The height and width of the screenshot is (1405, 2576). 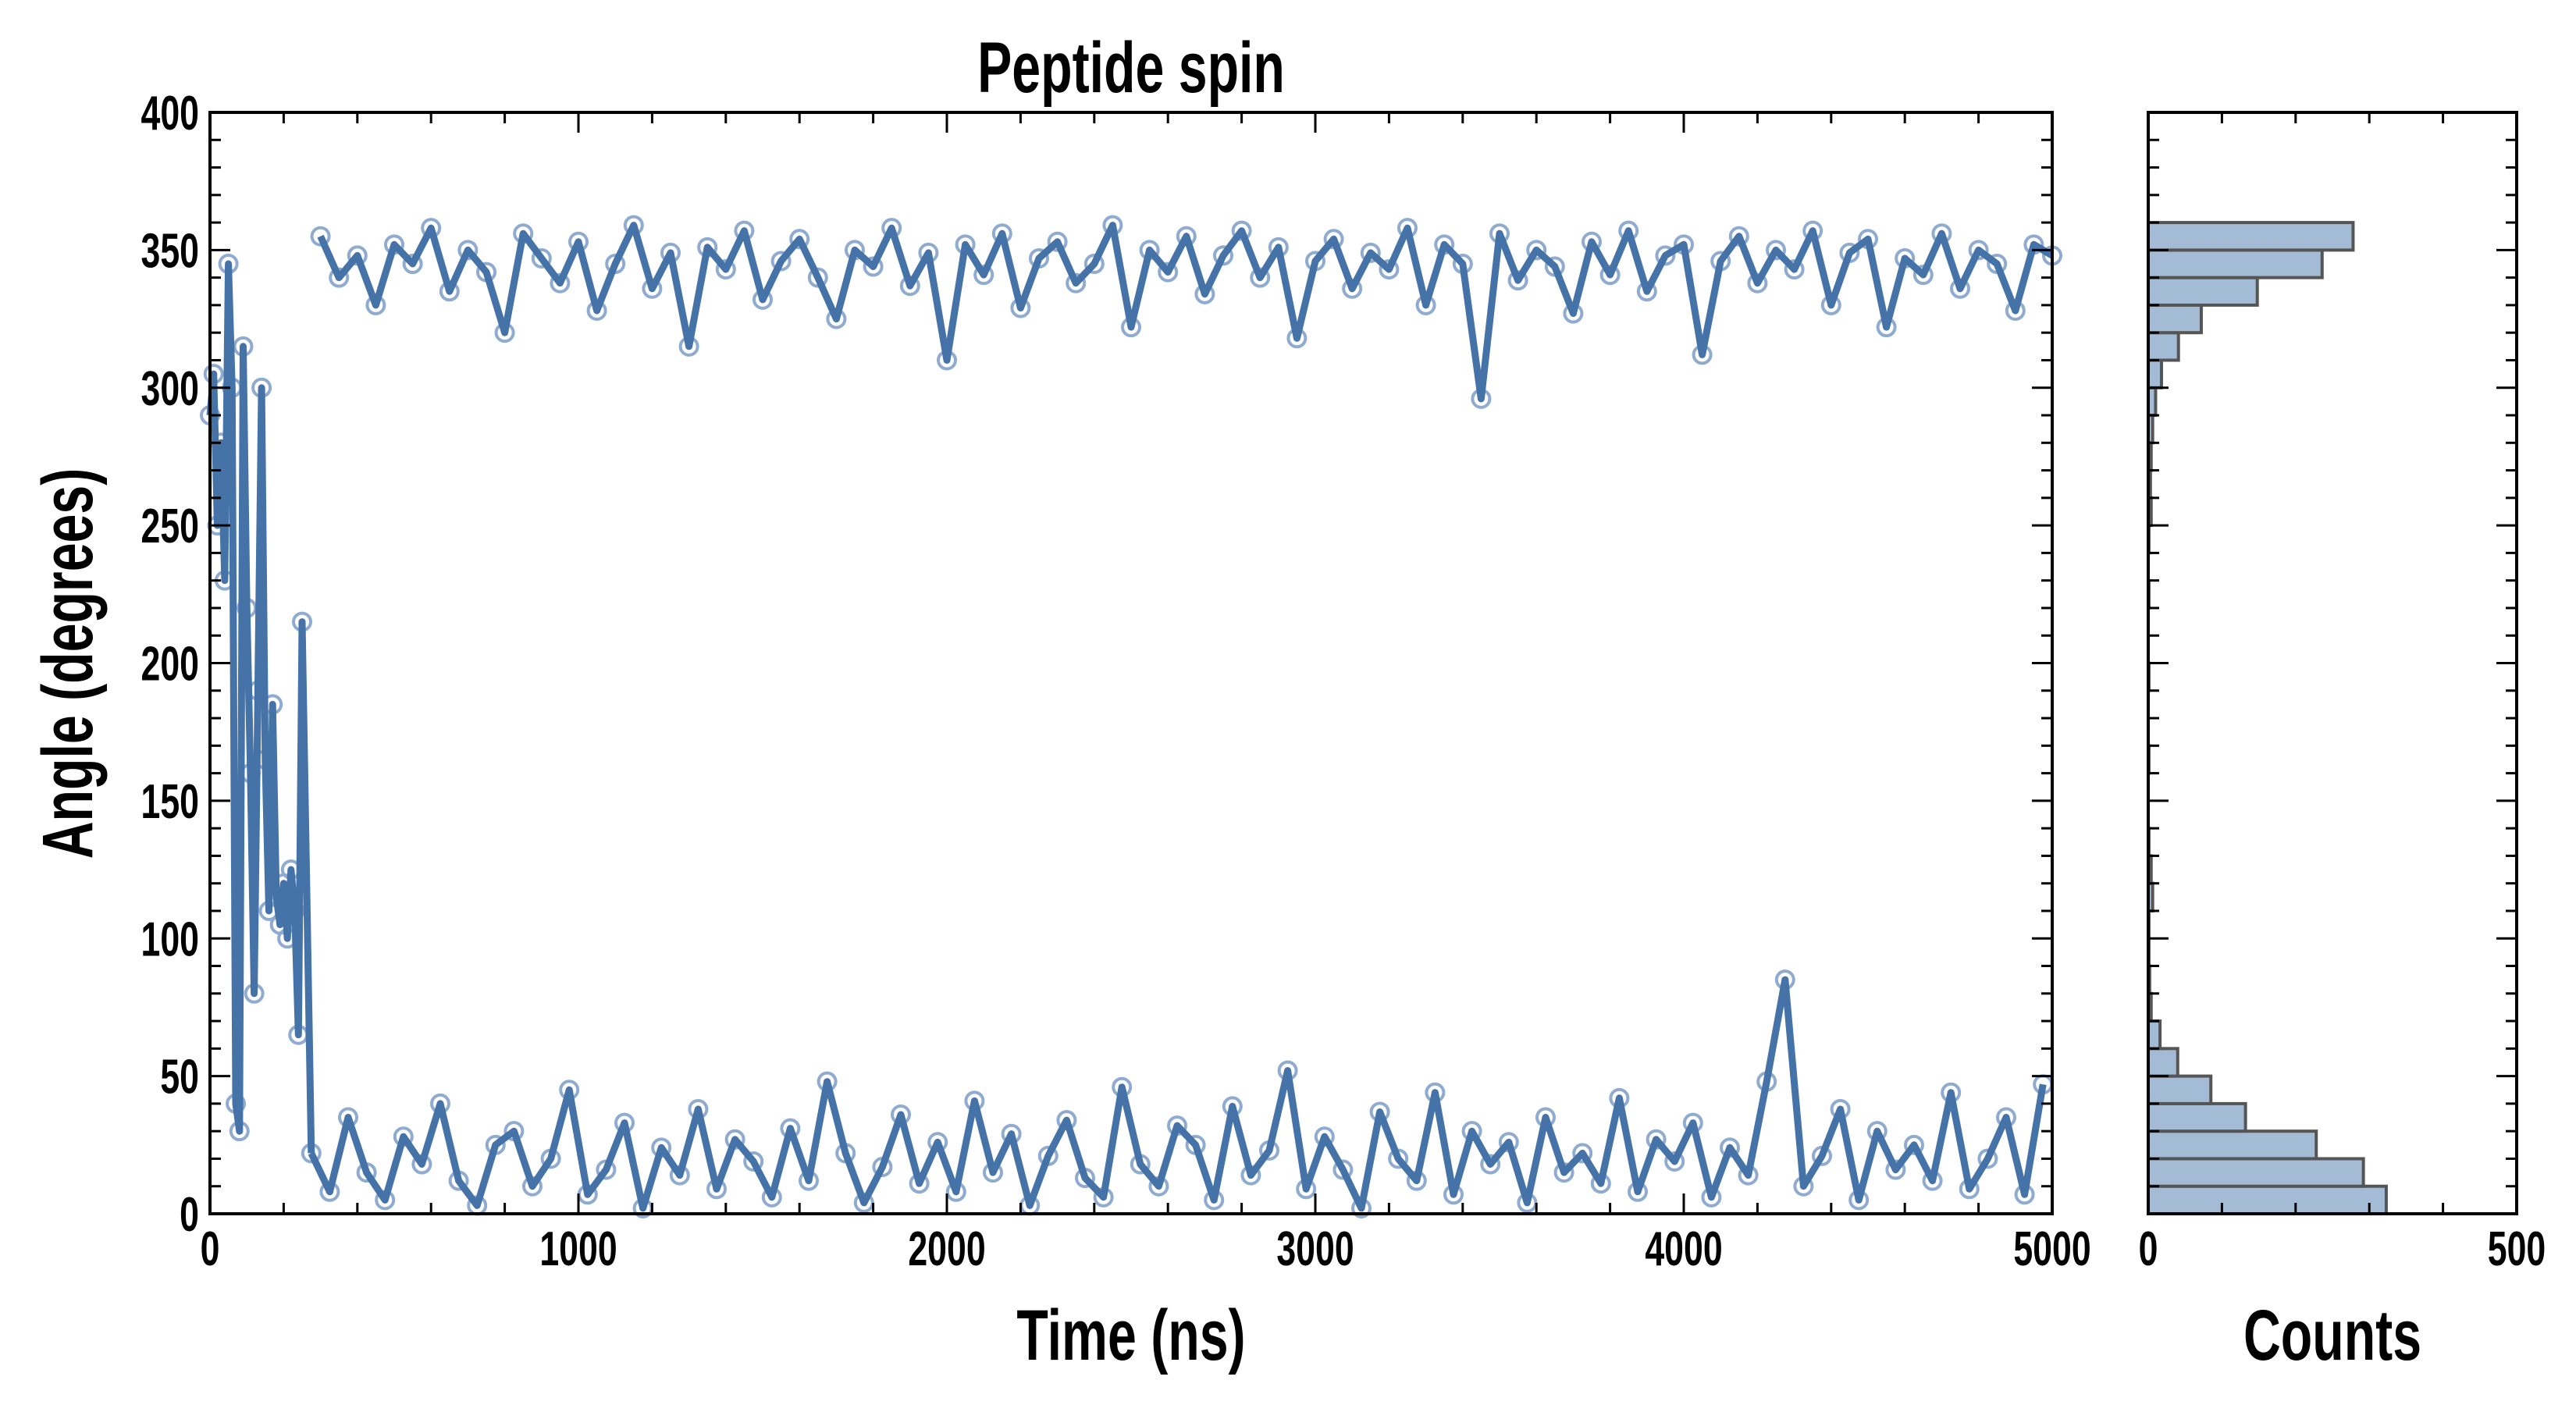 I want to click on x-tick-label: 0, so click(x=210, y=1249).